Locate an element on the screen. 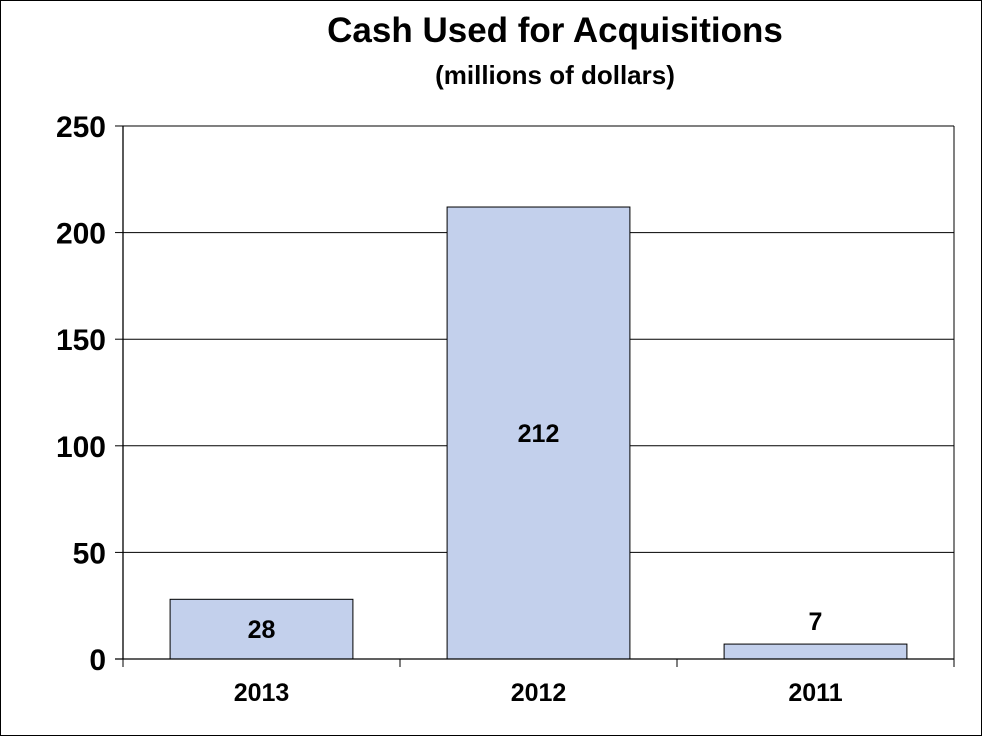  chart-title: Cash Used for Acquisitions is located at coordinates (555, 30).